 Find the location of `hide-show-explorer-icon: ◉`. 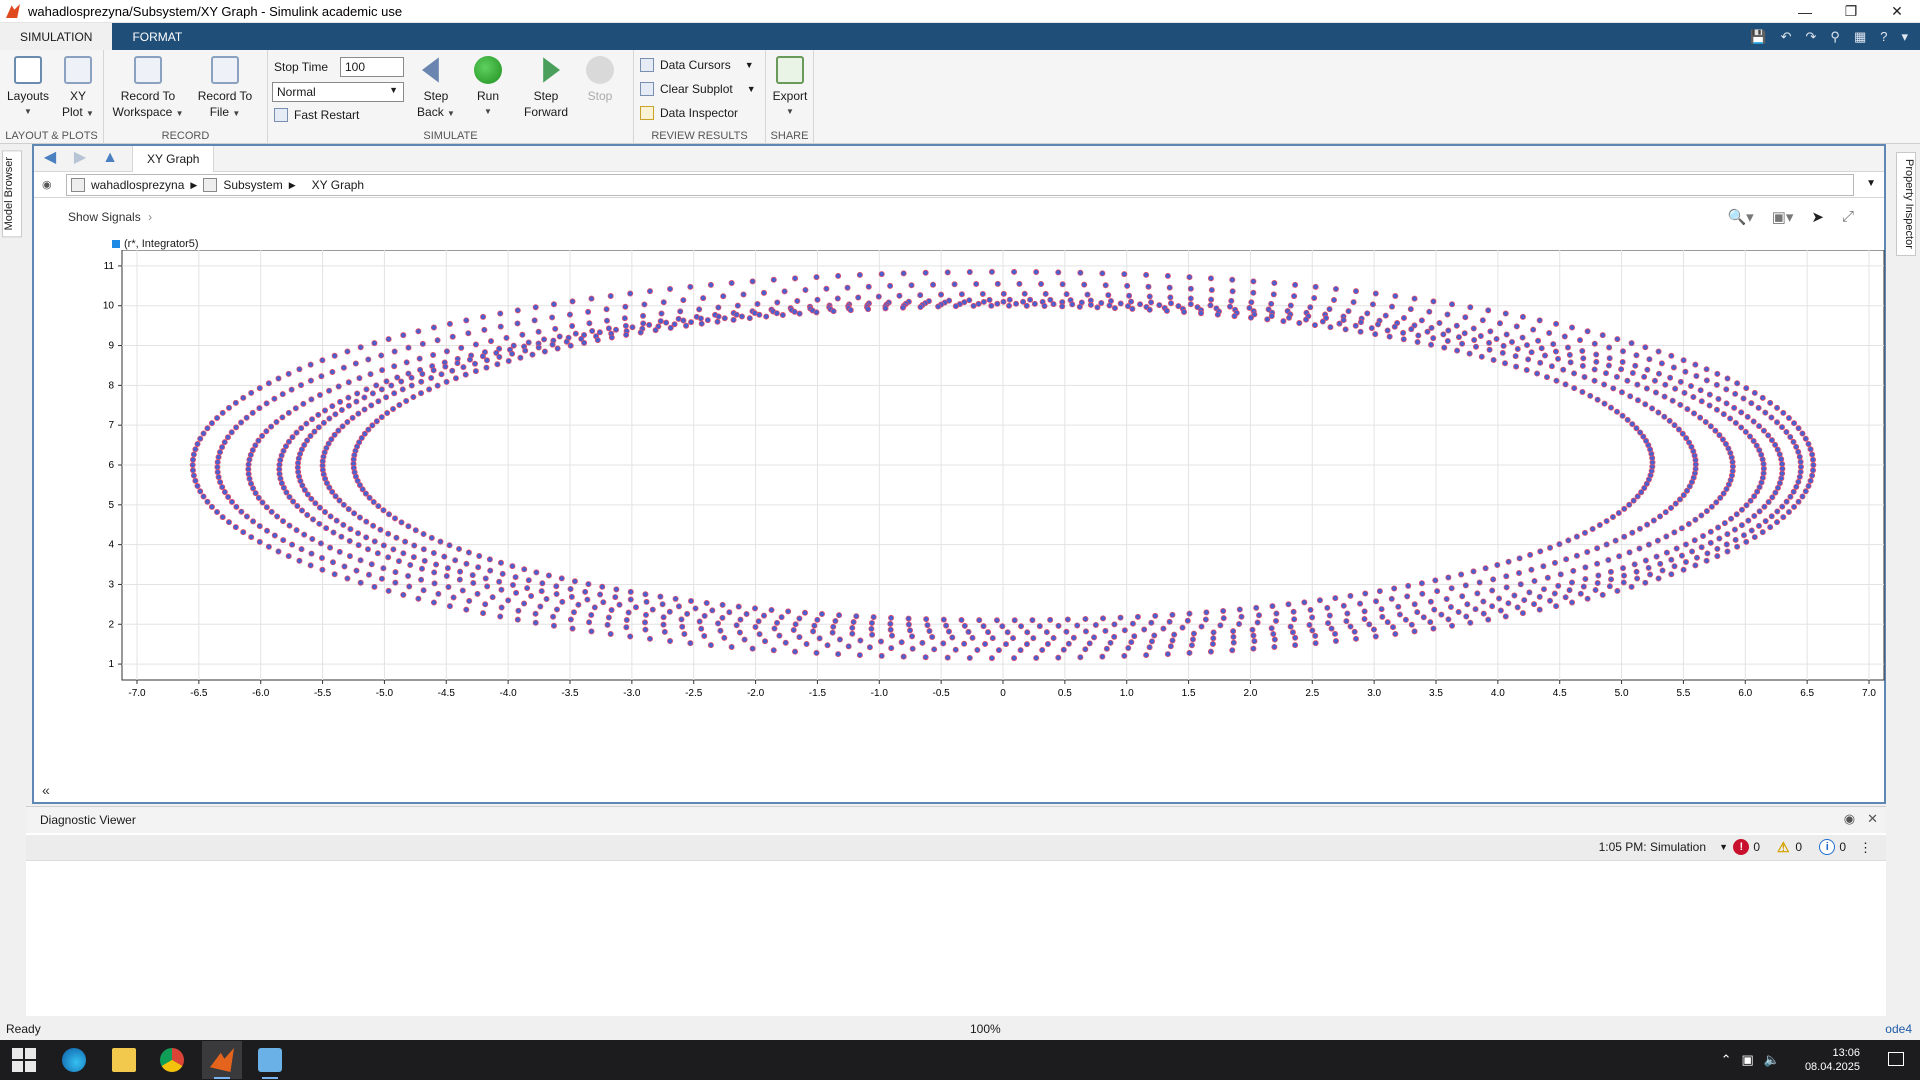

hide-show-explorer-icon: ◉ is located at coordinates (47, 185).